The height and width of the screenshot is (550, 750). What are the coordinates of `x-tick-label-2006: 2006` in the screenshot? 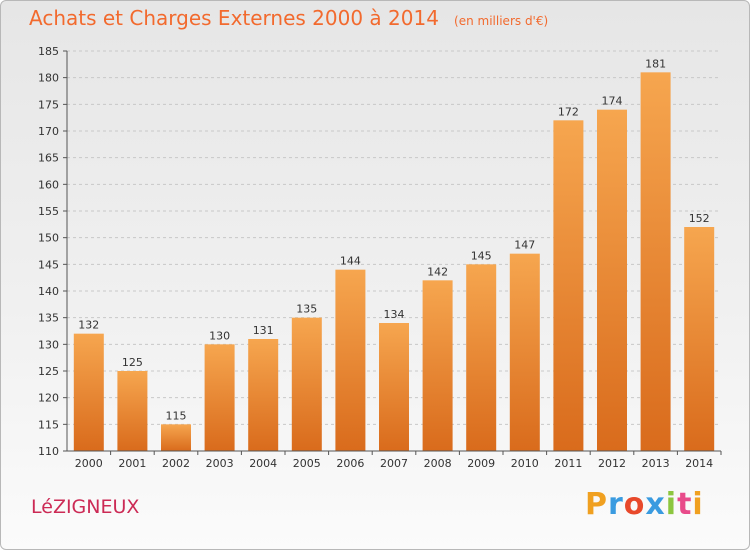 It's located at (350, 463).